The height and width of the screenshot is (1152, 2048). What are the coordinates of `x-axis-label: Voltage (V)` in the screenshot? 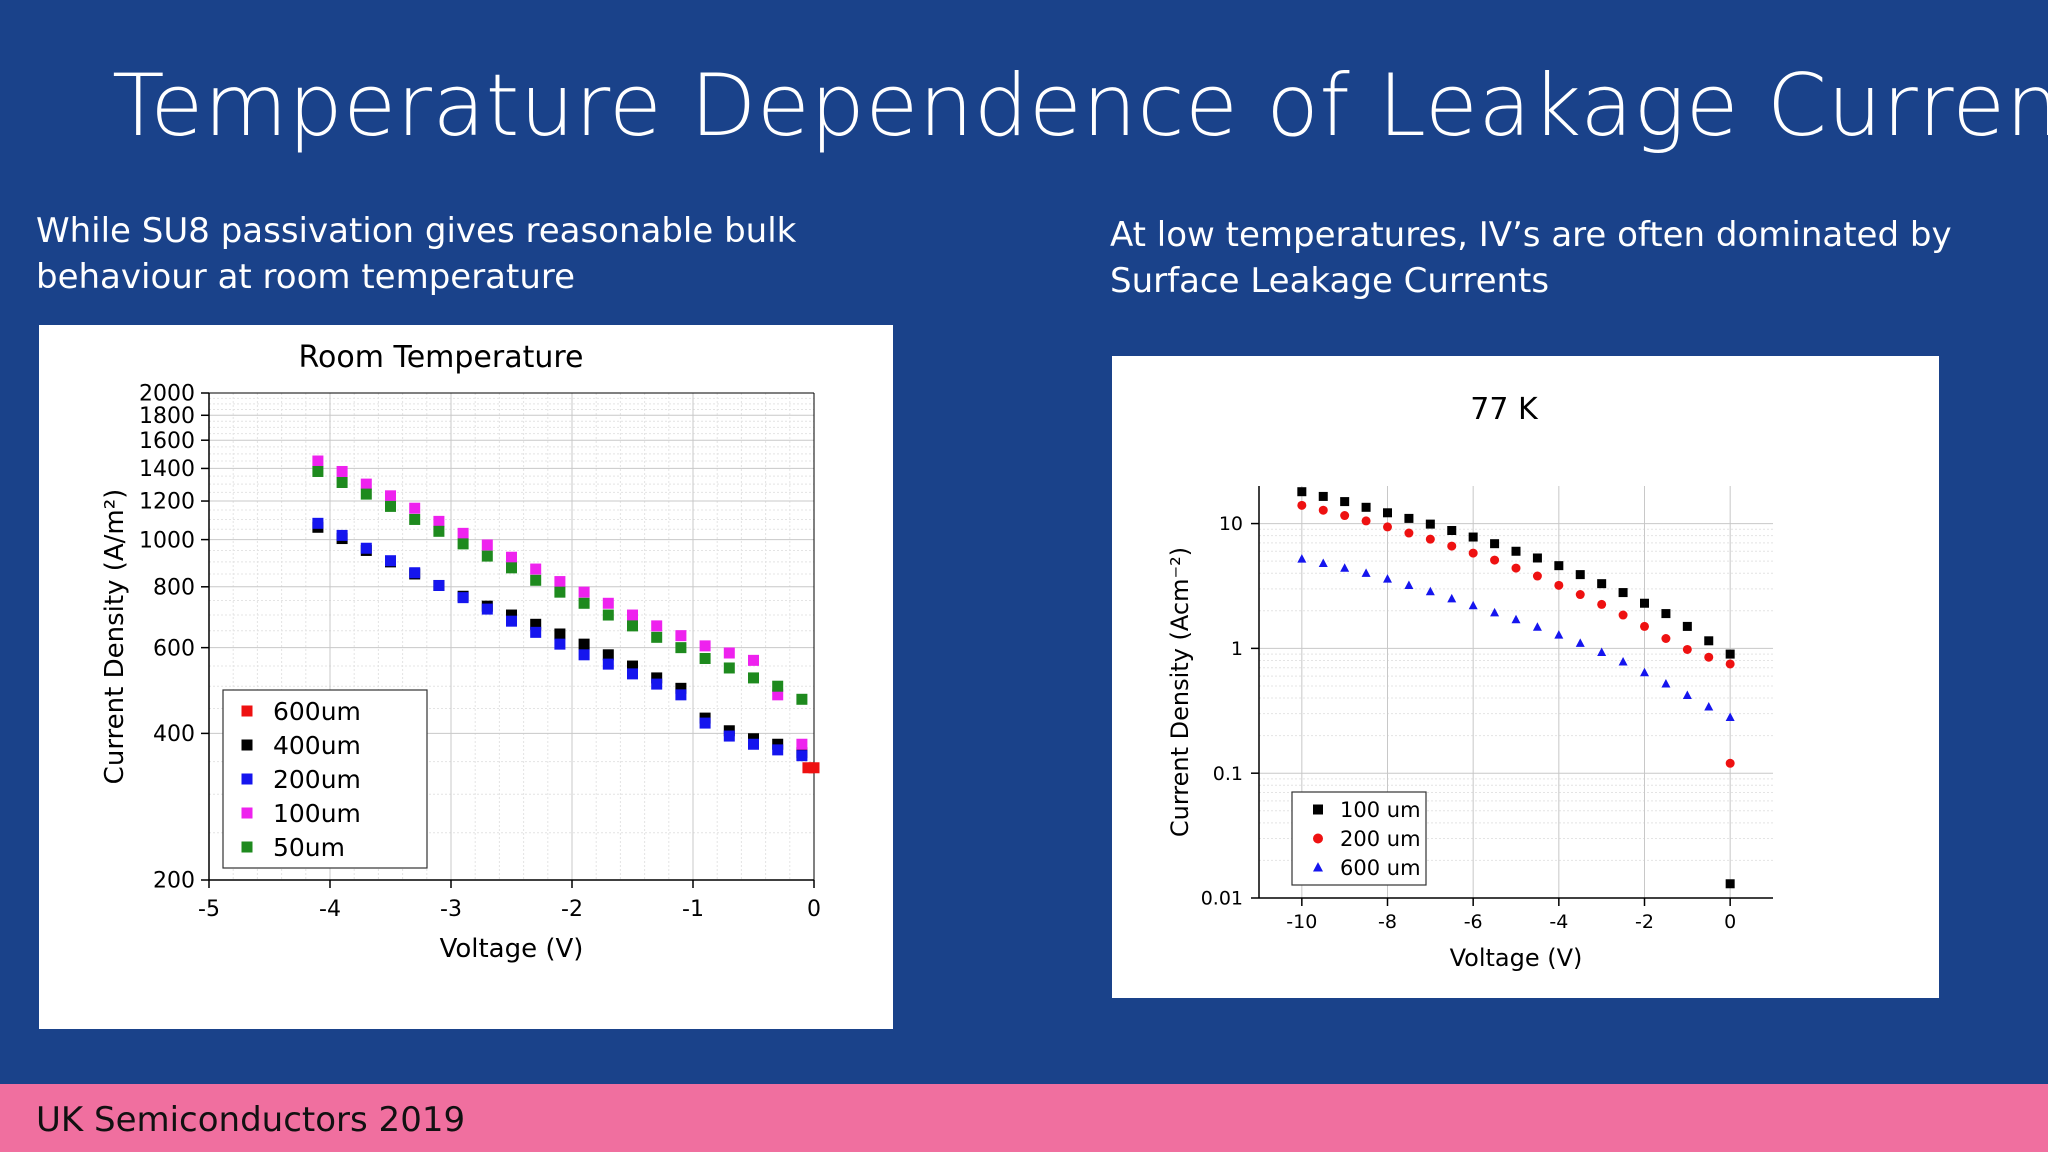 It's located at (512, 949).